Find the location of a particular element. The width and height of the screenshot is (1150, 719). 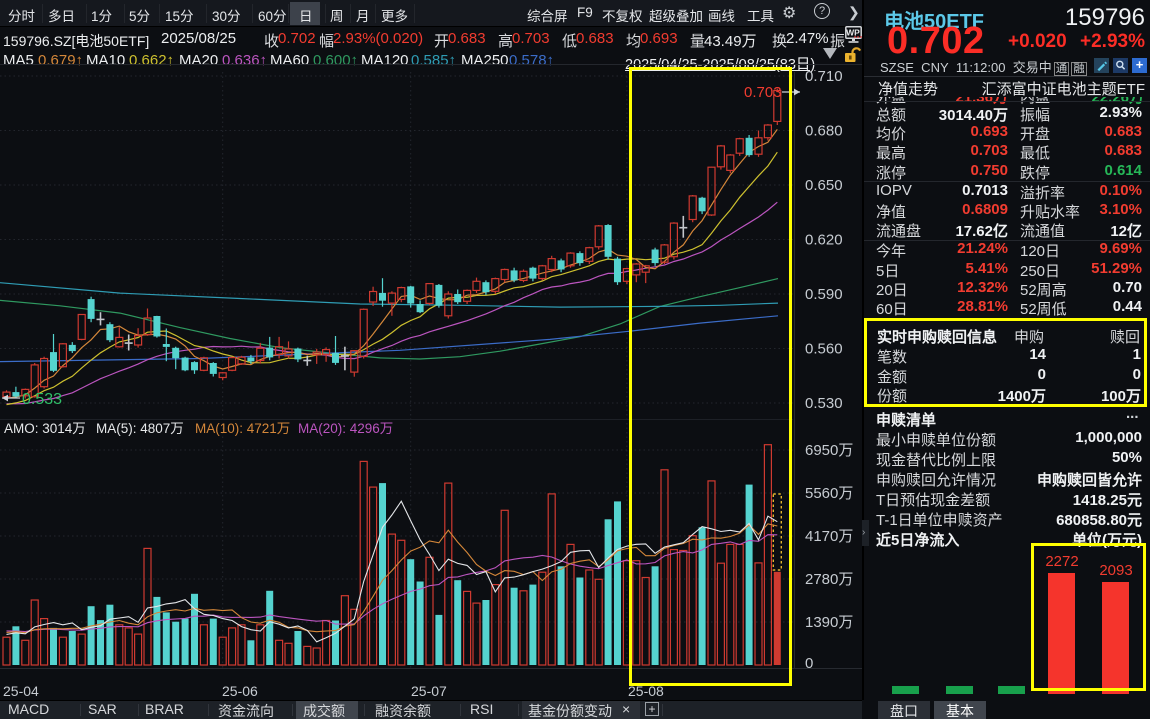

svg-text: 6950万 is located at coordinates (829, 450).